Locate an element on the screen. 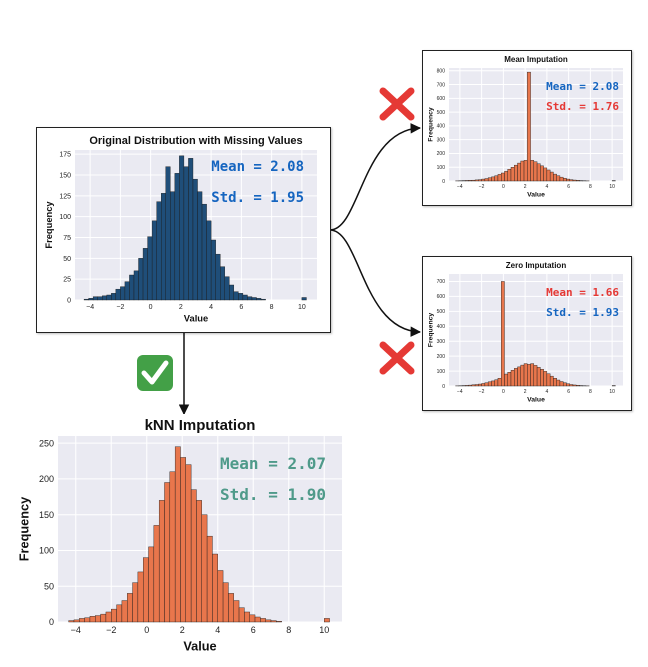 The image size is (648, 667). y-tick-label: 500 is located at coordinates (441, 113).